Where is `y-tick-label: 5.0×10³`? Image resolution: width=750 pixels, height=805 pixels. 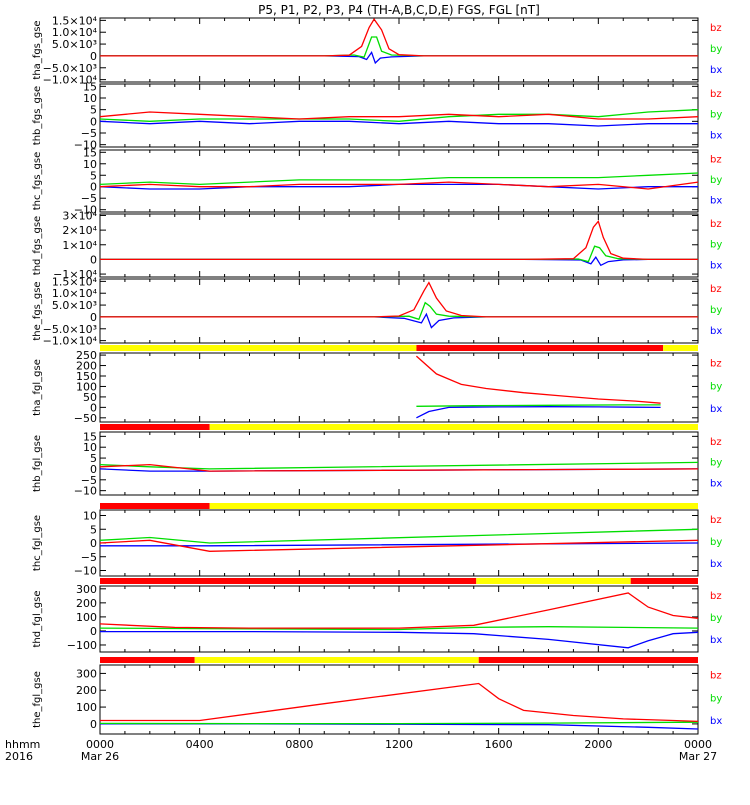 y-tick-label: 5.0×10³ is located at coordinates (74, 44).